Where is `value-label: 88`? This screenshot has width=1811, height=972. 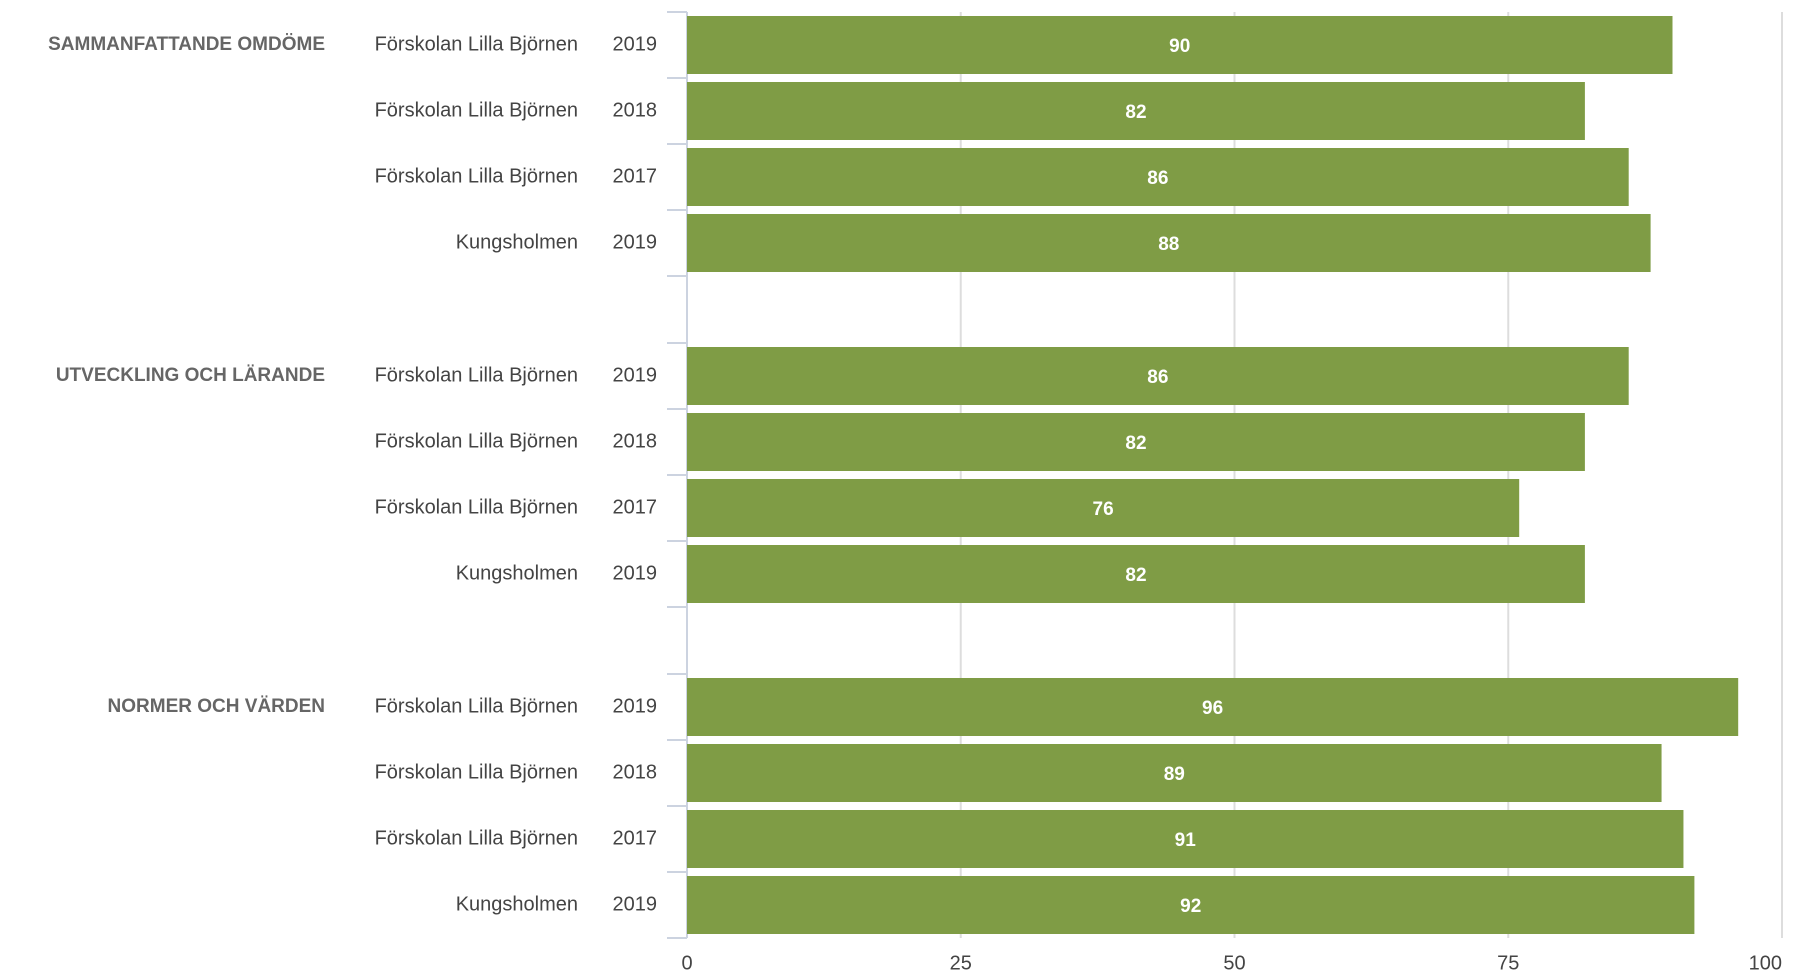
value-label: 88 is located at coordinates (1168, 244).